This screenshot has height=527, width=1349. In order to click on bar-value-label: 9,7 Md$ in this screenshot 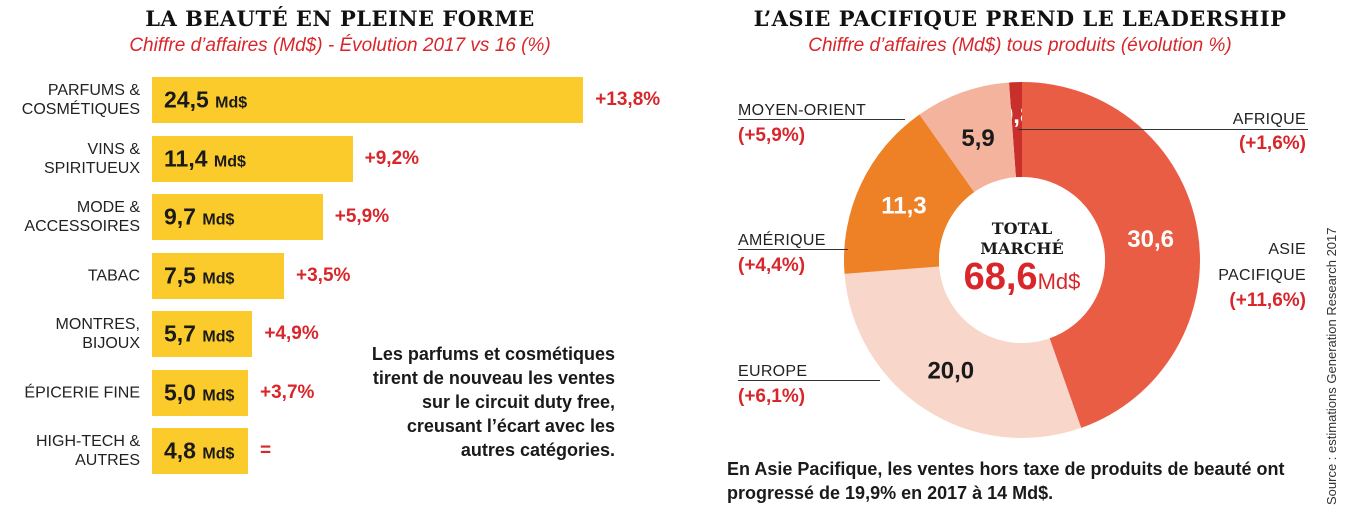, I will do `click(199, 216)`.